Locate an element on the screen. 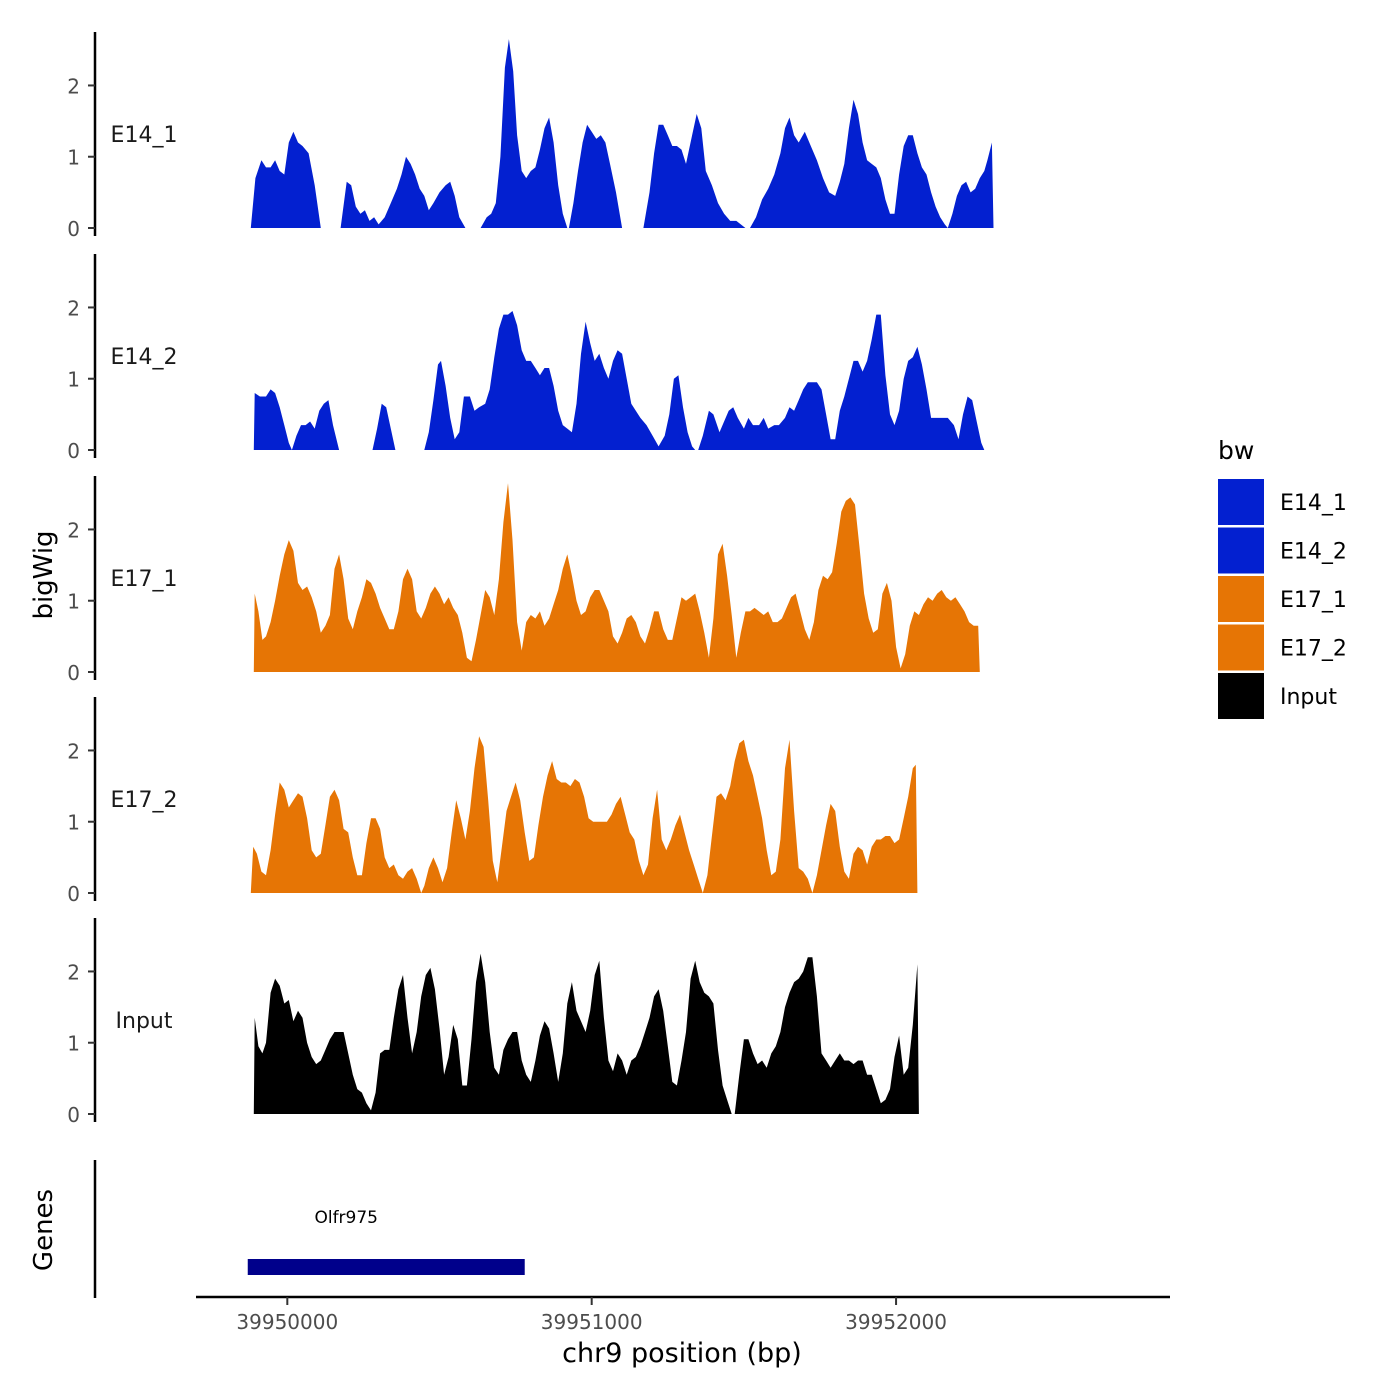 This screenshot has width=1400, height=1400. track-e14-1: 0 1 2 E14_1 is located at coordinates (530, 136).